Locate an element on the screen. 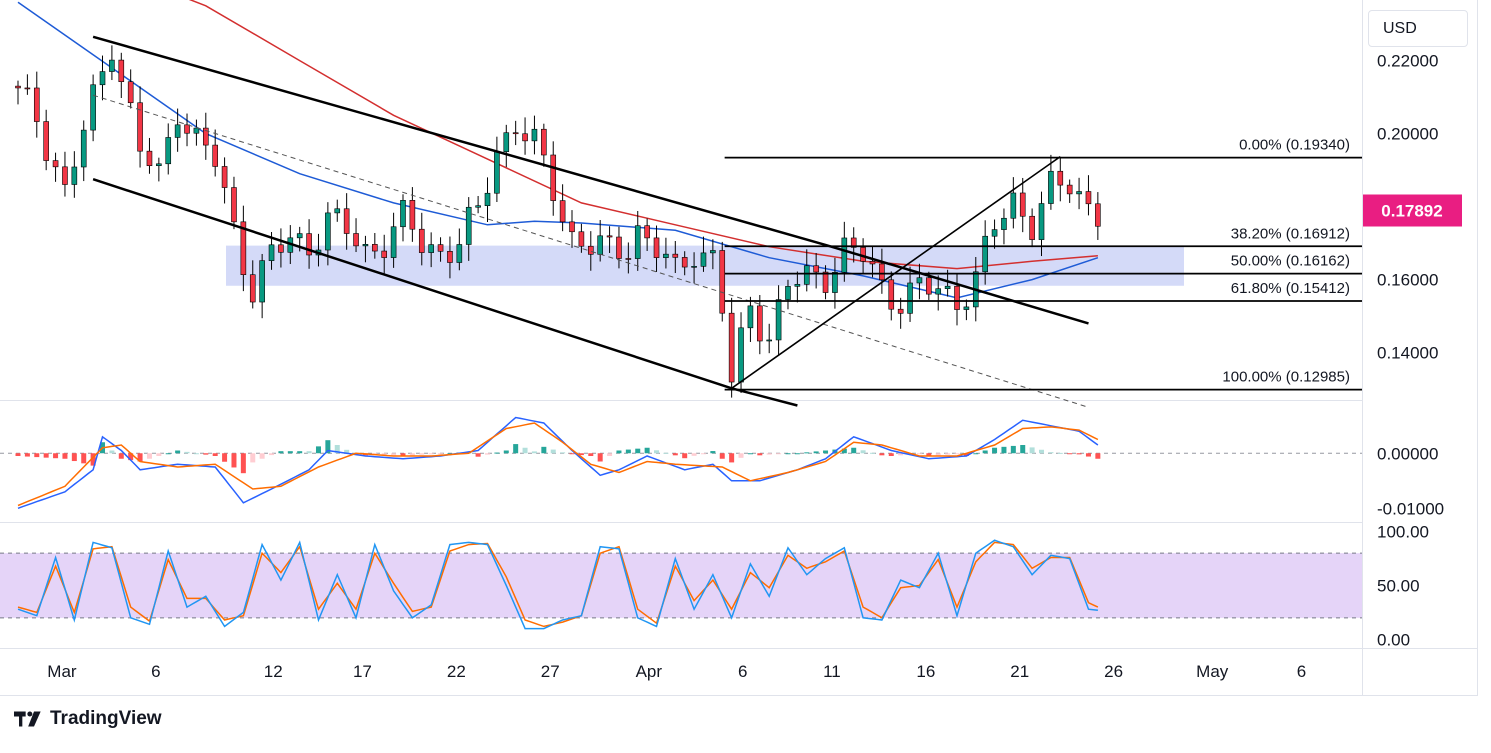  stochastic-d-line is located at coordinates (558, 584).